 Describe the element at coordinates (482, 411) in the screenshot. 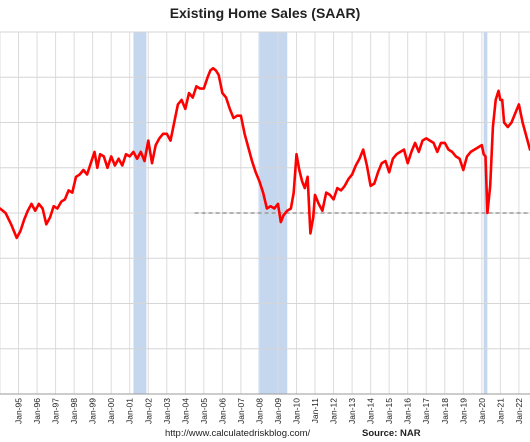

I see `x-tick-label: Jan-20` at that location.